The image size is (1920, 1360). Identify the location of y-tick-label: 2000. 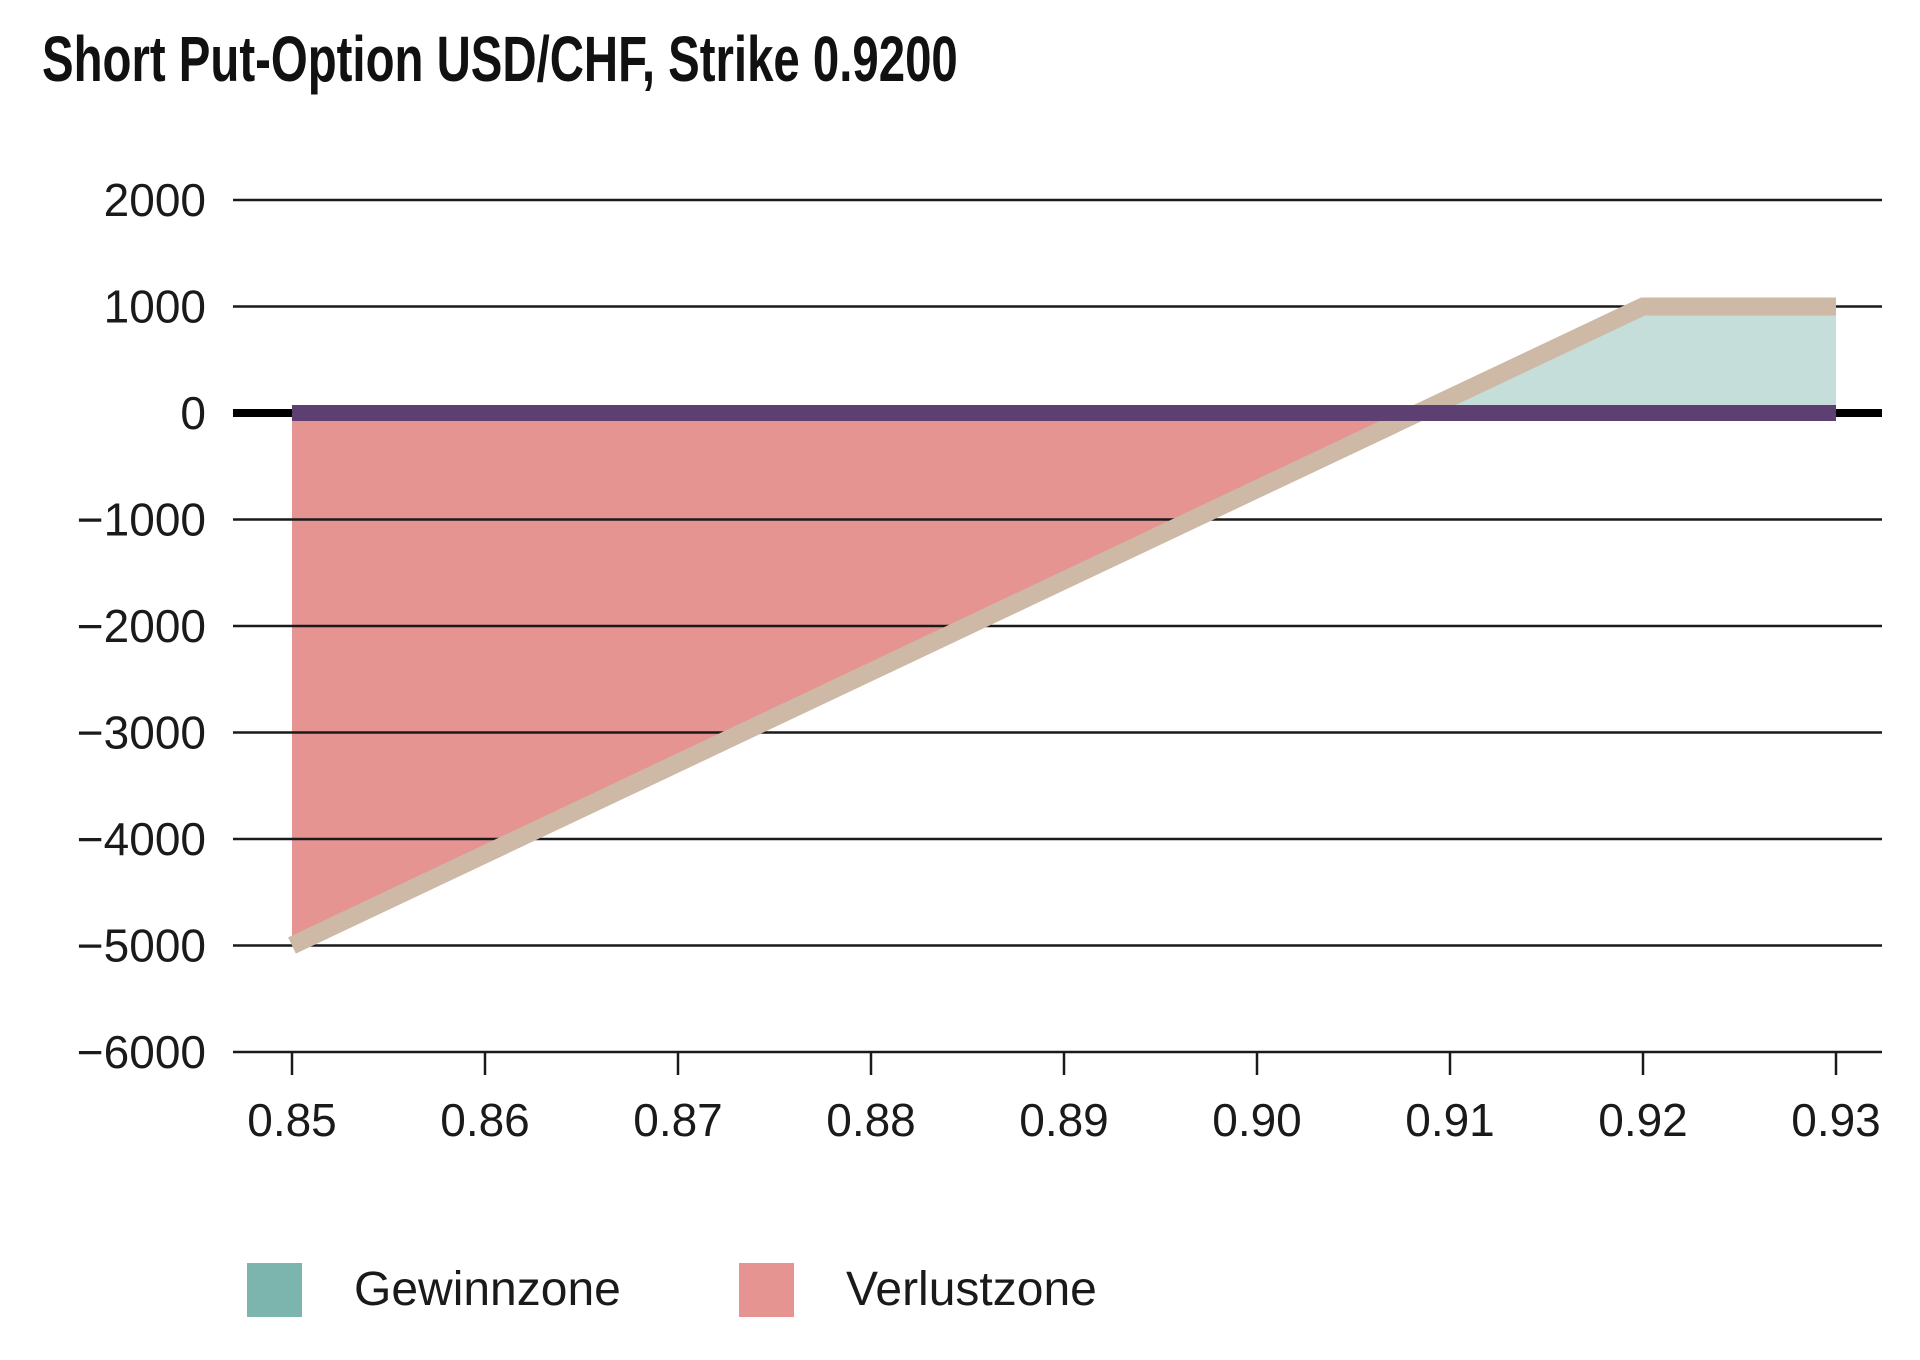
(155, 200).